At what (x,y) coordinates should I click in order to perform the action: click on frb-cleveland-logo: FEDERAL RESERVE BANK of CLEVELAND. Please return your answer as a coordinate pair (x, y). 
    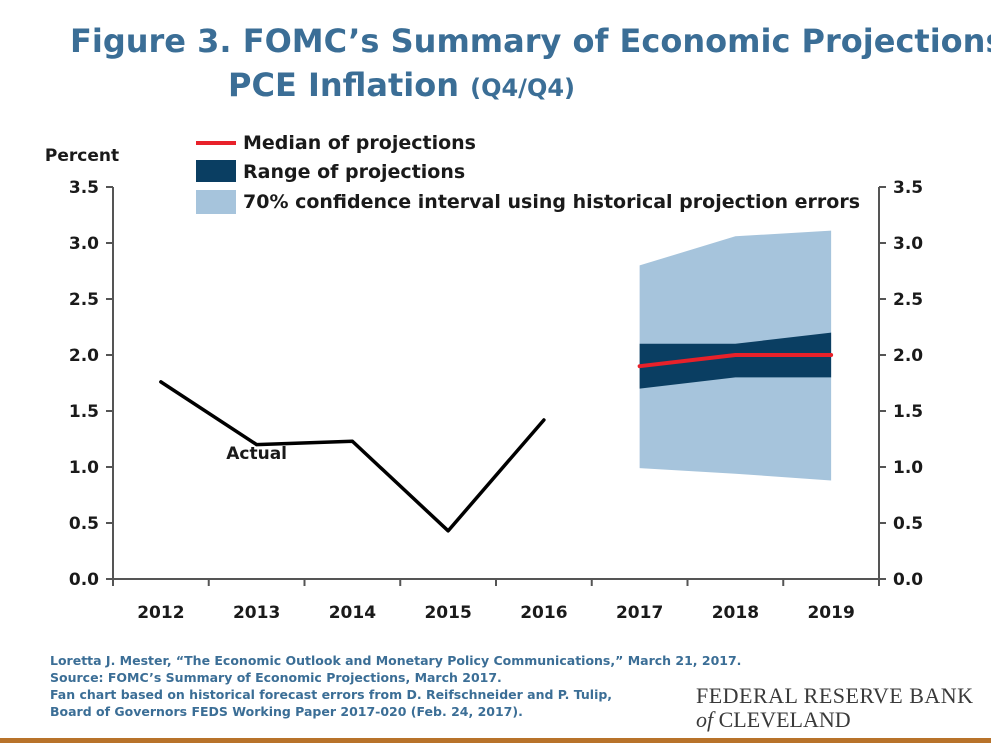
    Looking at the image, I should click on (835, 708).